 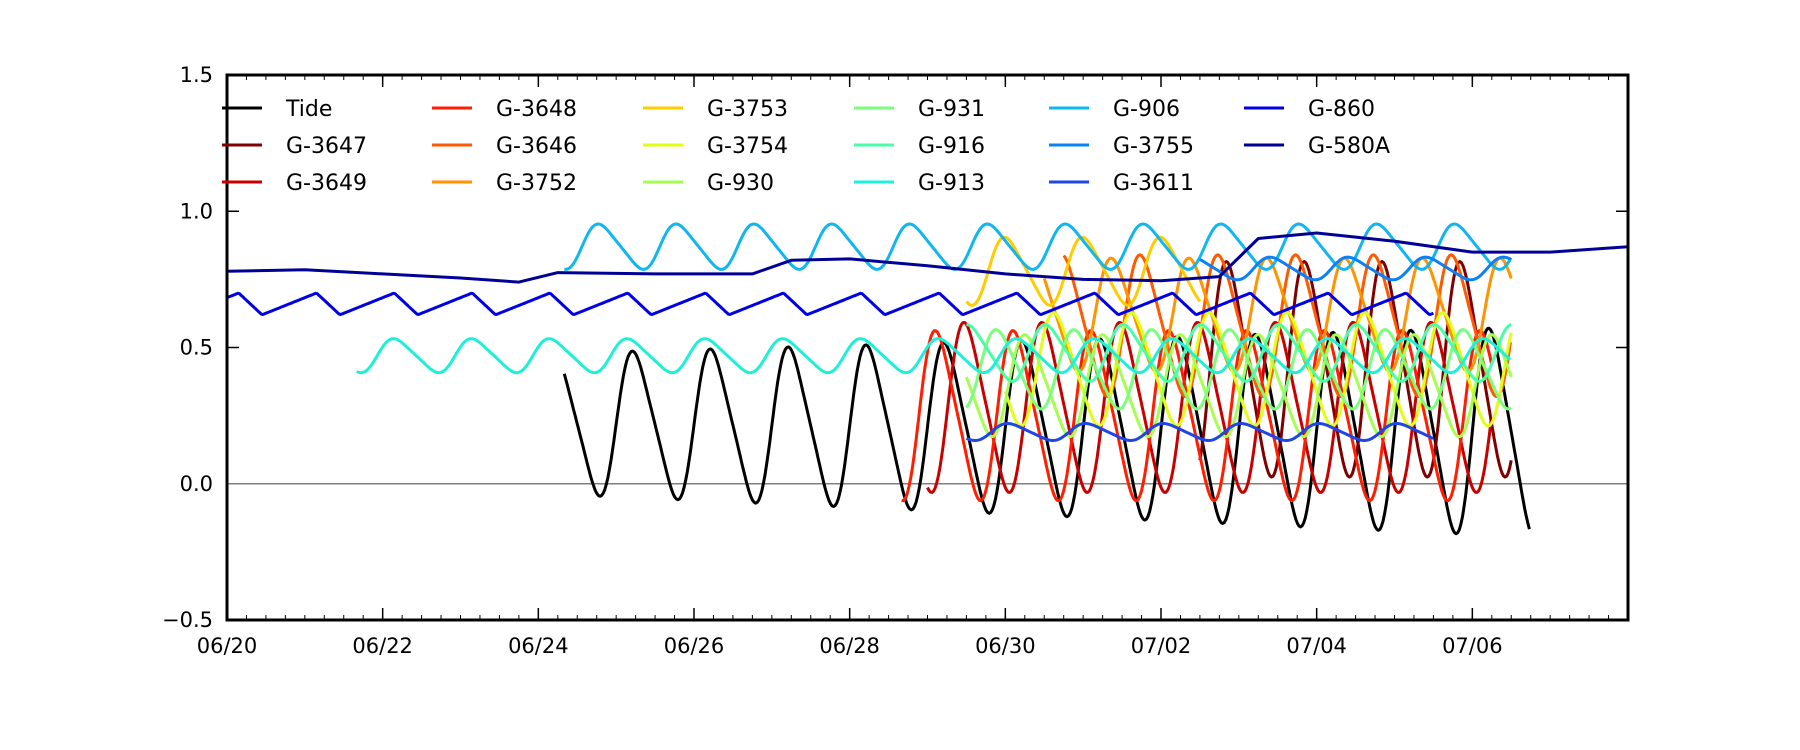 I want to click on legend-label: G-913, so click(x=951, y=183).